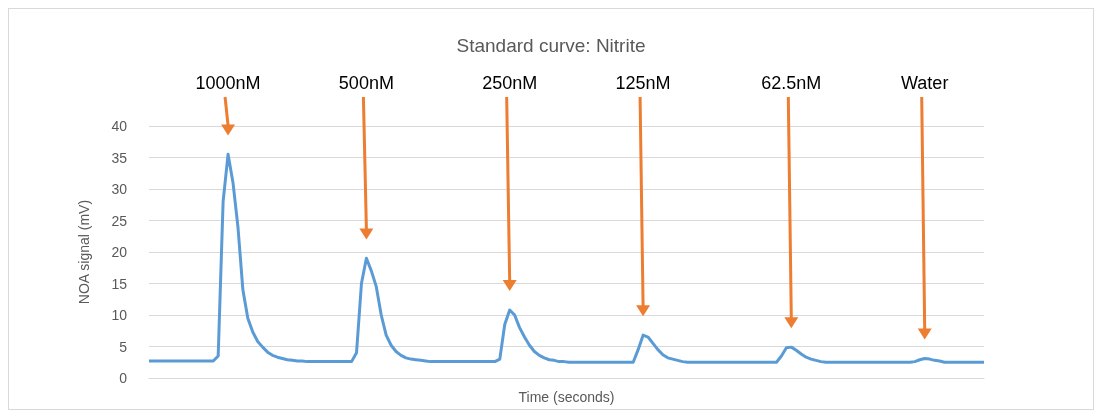 Image resolution: width=1102 pixels, height=418 pixels. Describe the element at coordinates (510, 83) in the screenshot. I see `text: 250nM` at that location.